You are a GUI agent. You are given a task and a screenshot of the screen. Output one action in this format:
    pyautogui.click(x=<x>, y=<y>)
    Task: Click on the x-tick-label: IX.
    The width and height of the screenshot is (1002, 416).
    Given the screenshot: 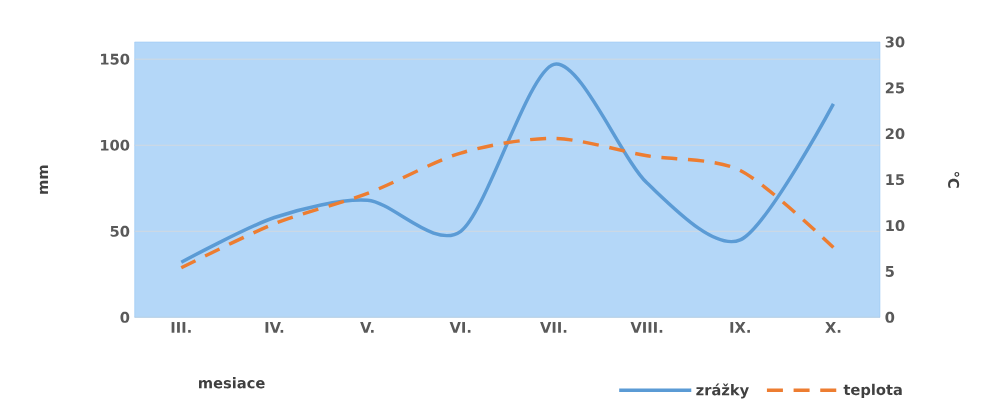 What is the action you would take?
    pyautogui.click(x=740, y=327)
    